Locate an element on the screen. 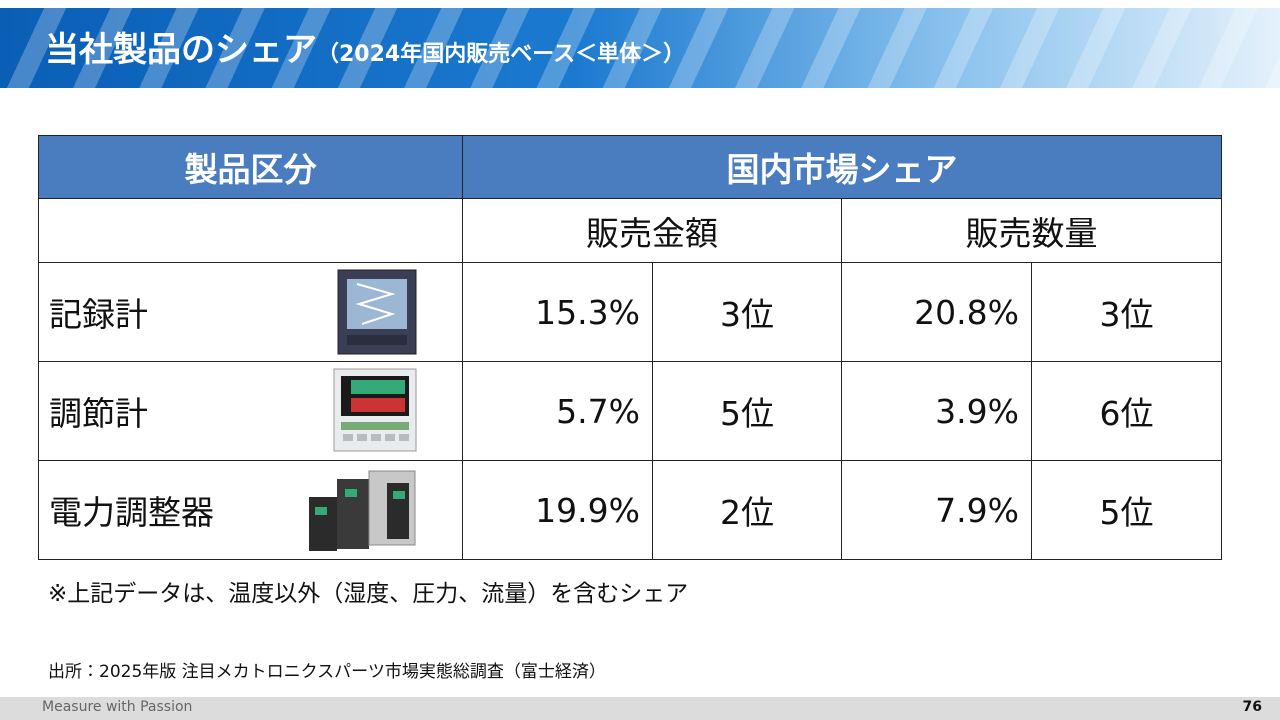  cell: 3.9% is located at coordinates (936, 411).